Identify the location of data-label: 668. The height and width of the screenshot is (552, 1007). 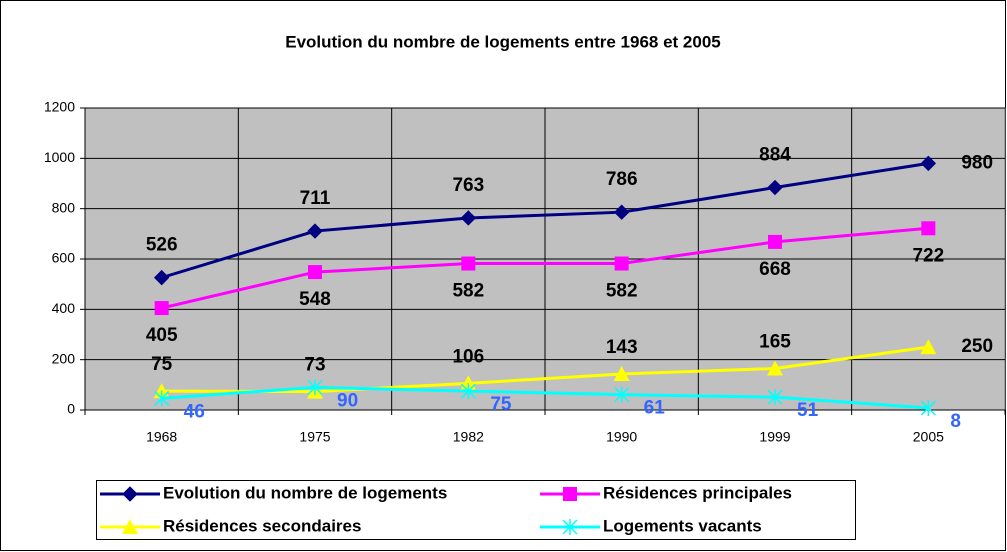
(775, 269).